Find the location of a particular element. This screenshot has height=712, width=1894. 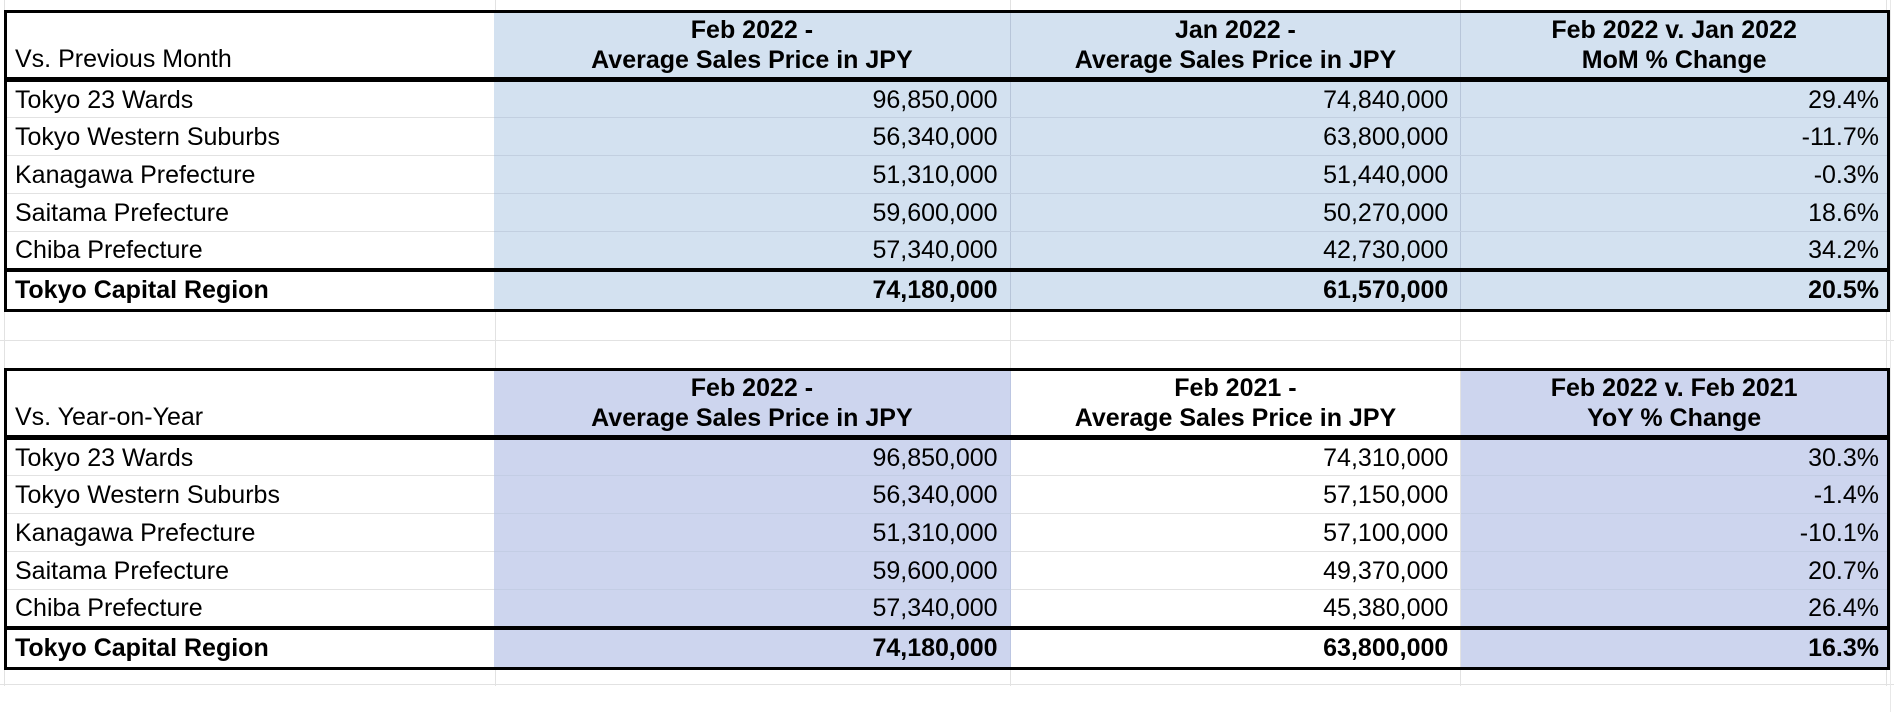

column-header-jan2022: Jan 2022 - Average Sales Price in JPY is located at coordinates (1236, 46).